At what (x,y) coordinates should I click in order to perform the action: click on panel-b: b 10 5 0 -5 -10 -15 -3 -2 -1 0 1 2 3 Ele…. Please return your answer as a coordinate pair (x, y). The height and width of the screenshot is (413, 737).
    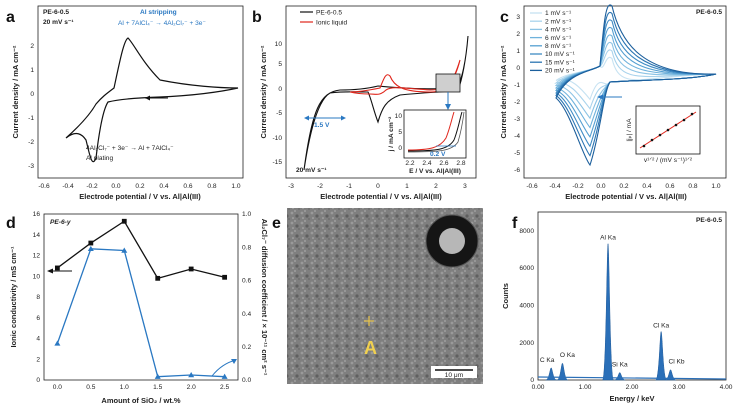
    Looking at the image, I should click on (364, 103).